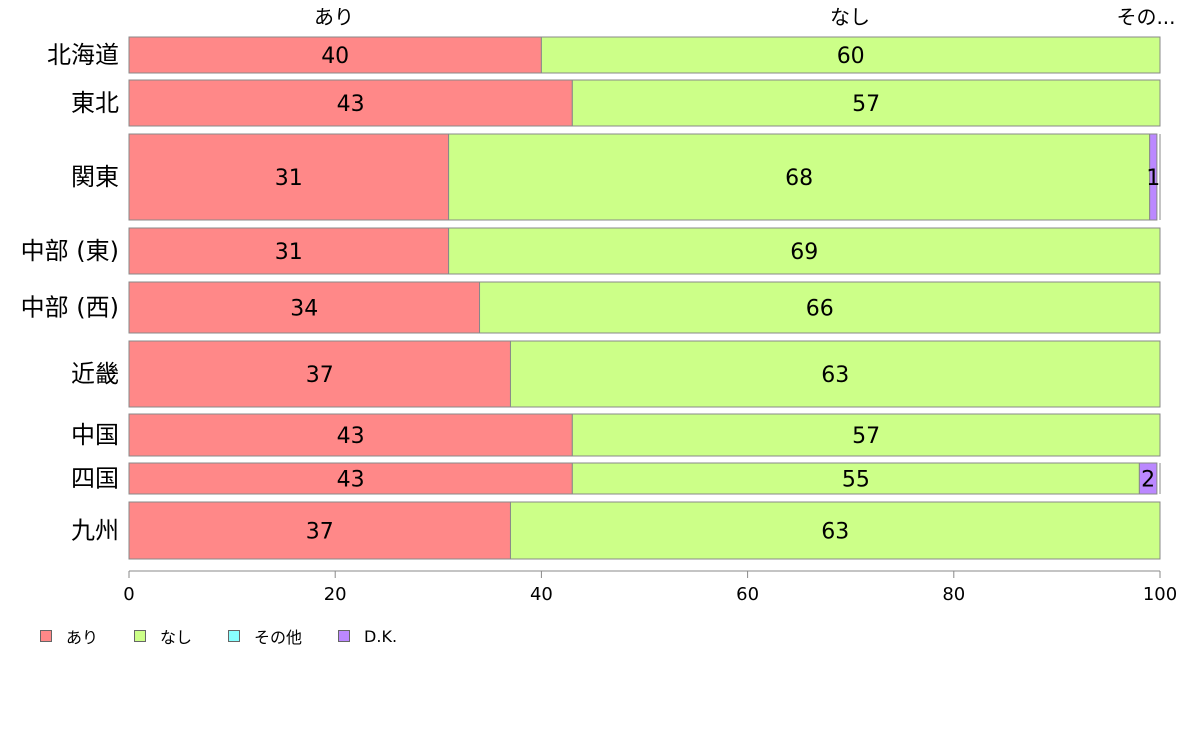 Image resolution: width=1188 pixels, height=736 pixels. I want to click on data-label-1-3: 69, so click(804, 252).